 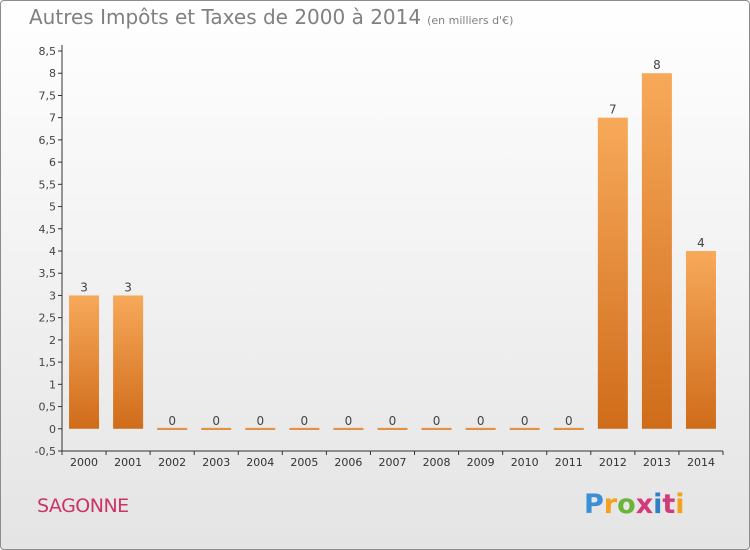 I want to click on x-tick-label: 2004, so click(x=260, y=462).